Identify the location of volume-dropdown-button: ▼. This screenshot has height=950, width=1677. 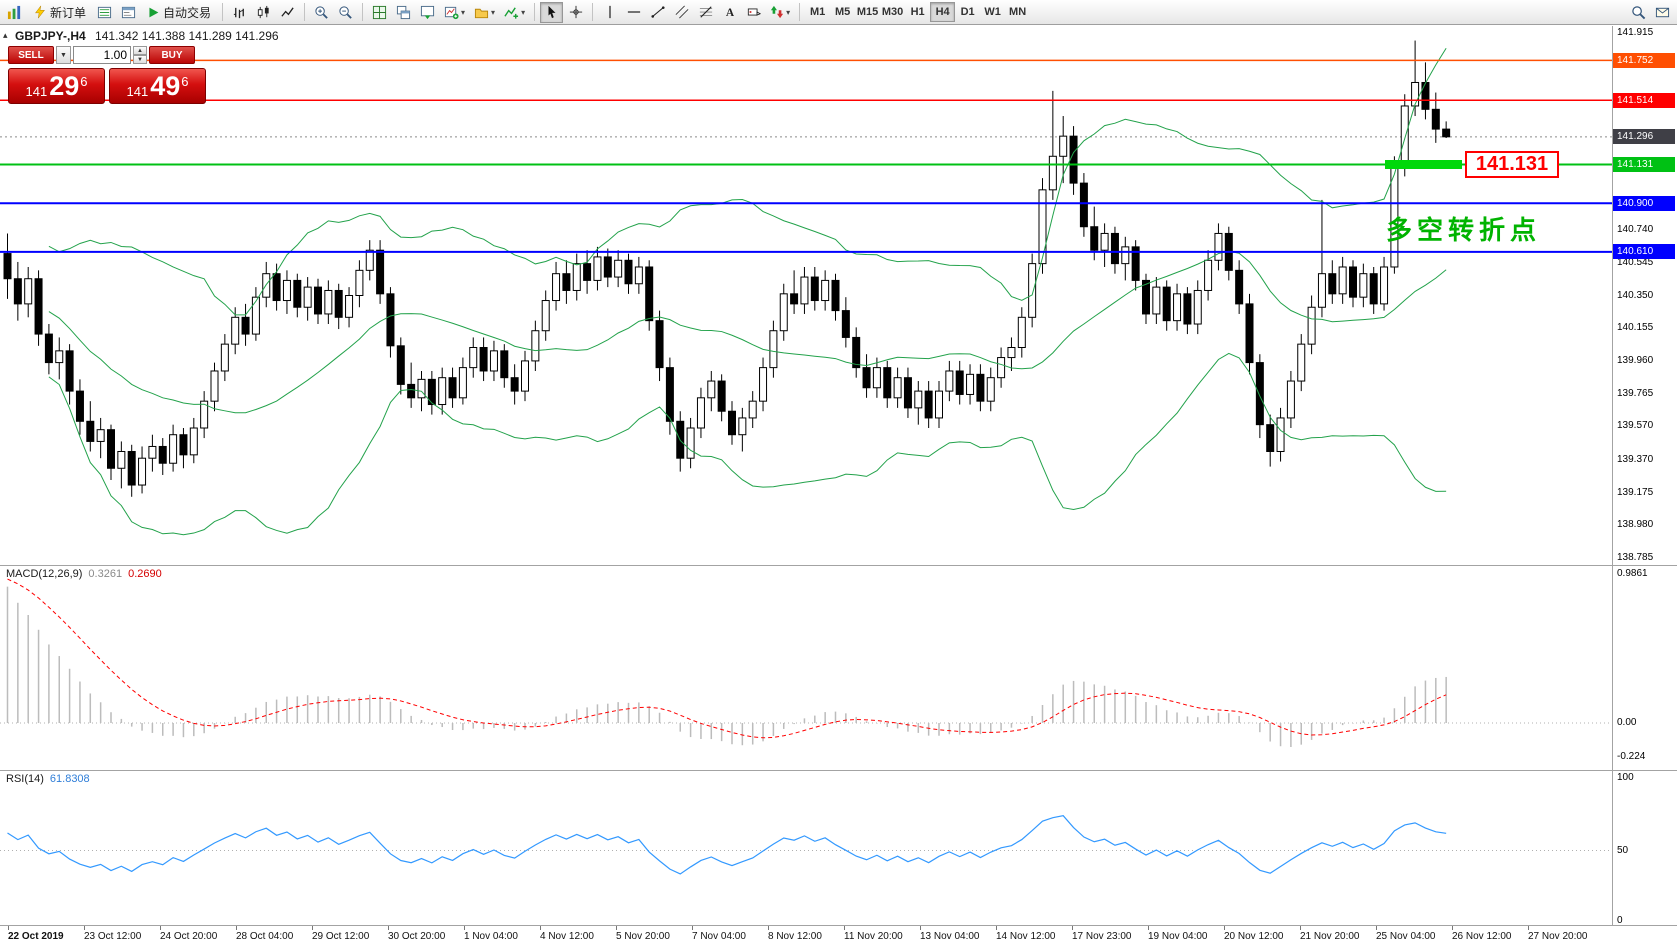
(63, 55).